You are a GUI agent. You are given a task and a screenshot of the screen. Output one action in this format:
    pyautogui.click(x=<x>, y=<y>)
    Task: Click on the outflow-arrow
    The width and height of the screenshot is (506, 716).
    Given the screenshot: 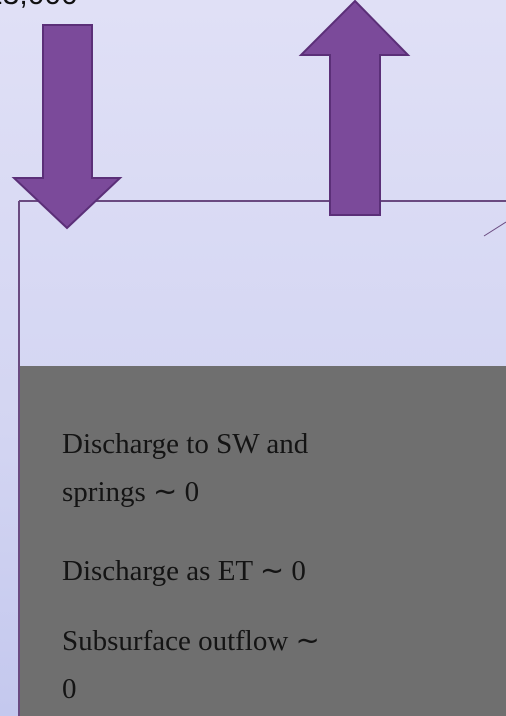 What is the action you would take?
    pyautogui.click(x=354, y=108)
    